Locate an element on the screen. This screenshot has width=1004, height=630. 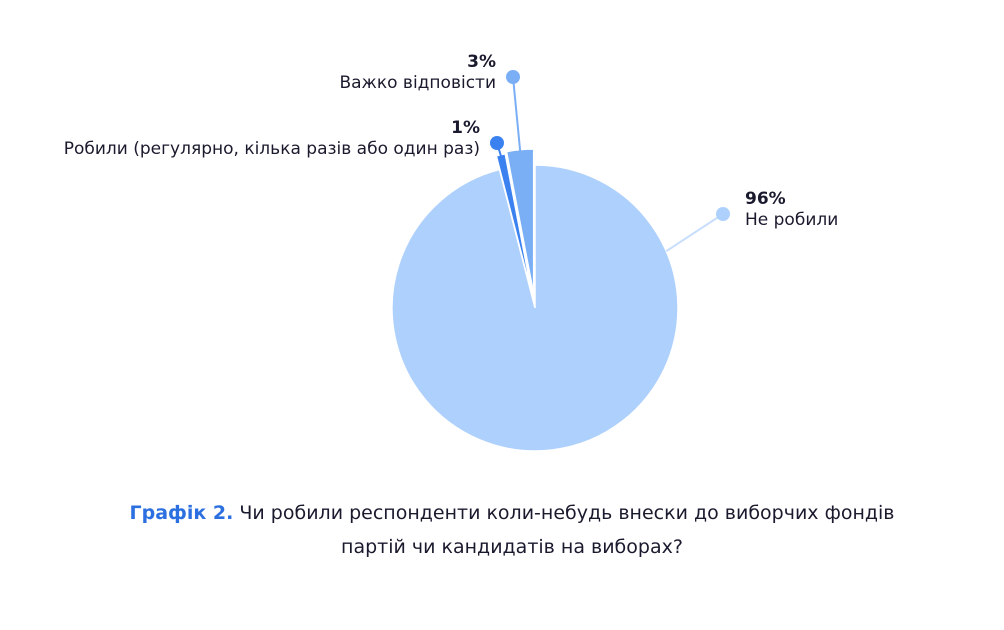
value-label: 3% is located at coordinates (481, 62).